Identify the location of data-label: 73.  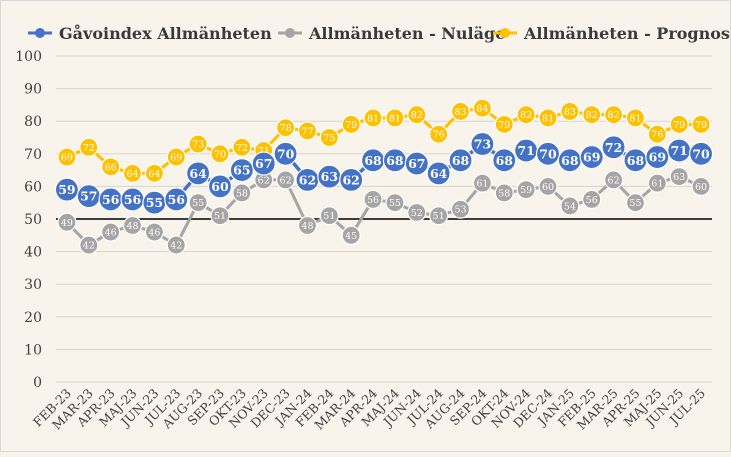
(482, 144).